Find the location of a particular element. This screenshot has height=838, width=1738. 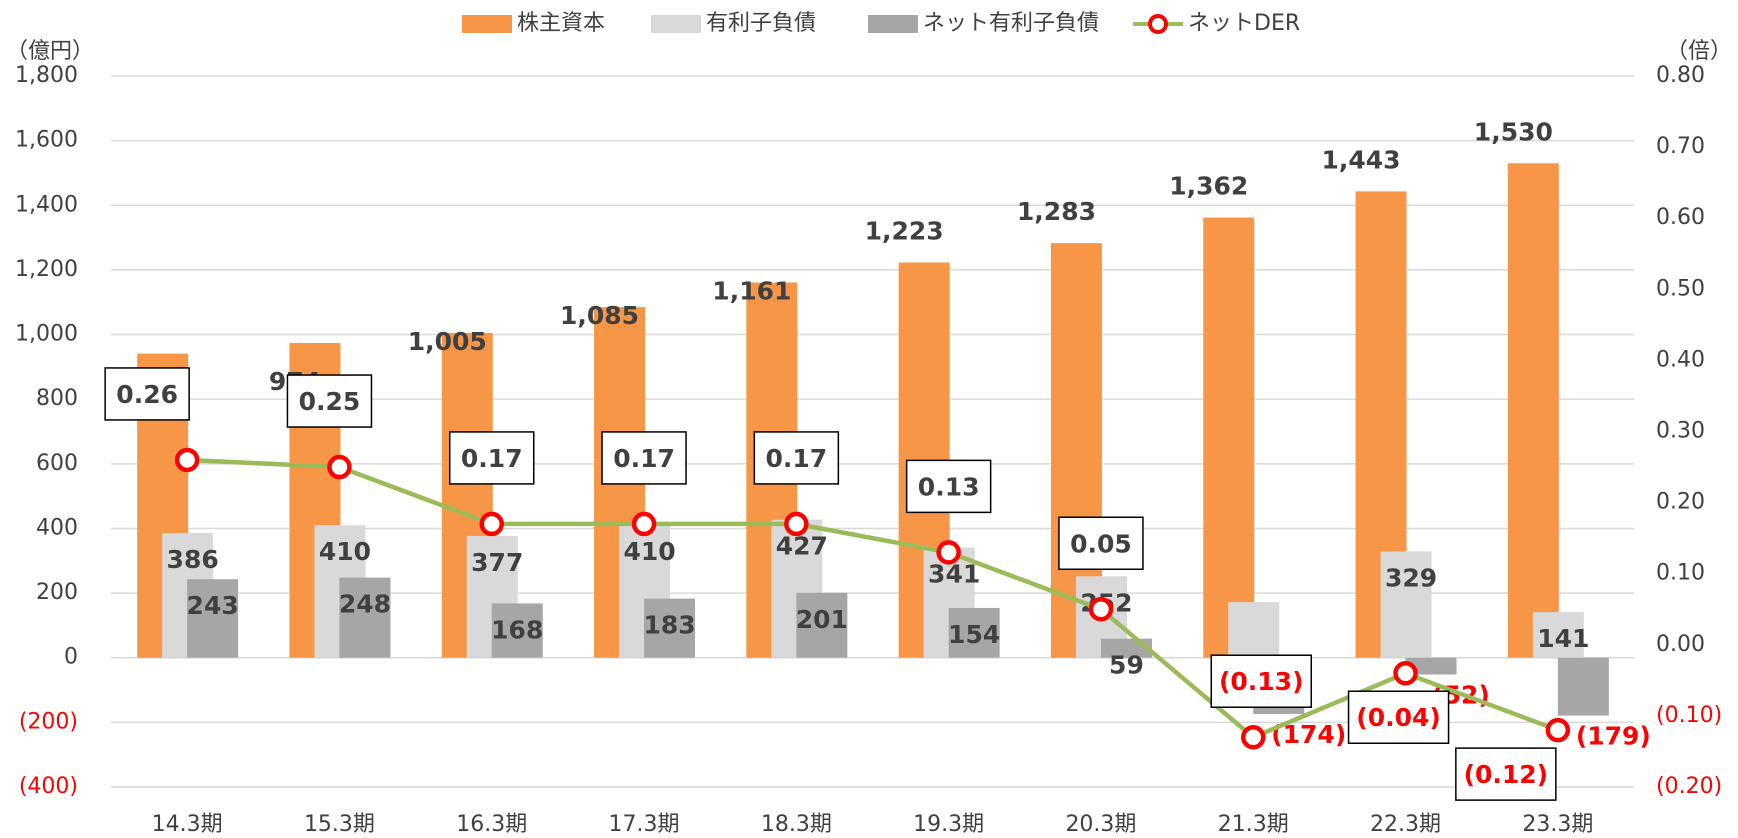

data-label: 0.13 is located at coordinates (949, 486).